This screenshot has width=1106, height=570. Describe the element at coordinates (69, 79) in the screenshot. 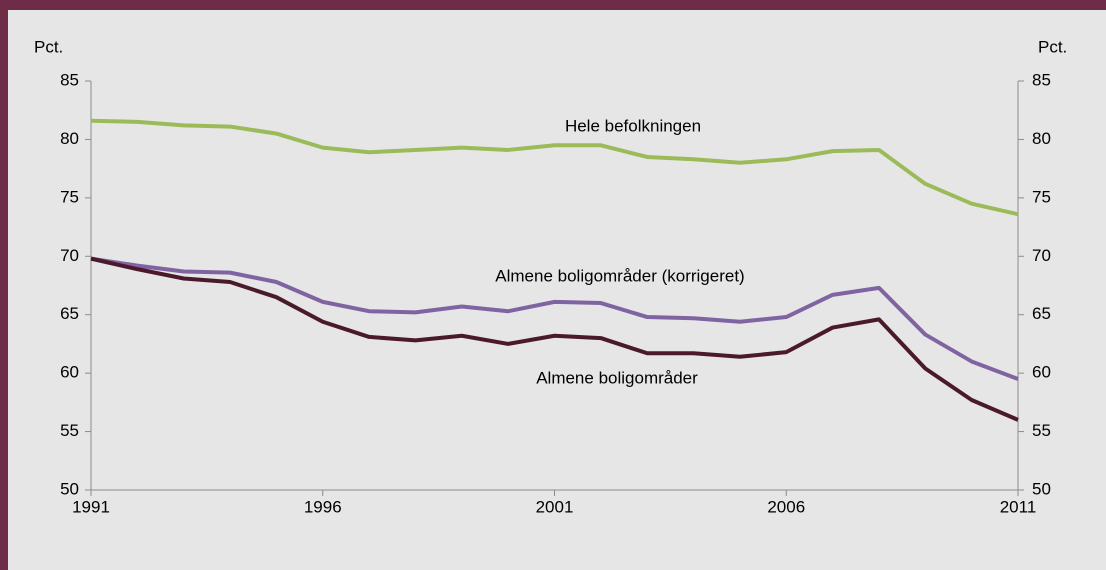

I see `y-tick-label: 85` at that location.